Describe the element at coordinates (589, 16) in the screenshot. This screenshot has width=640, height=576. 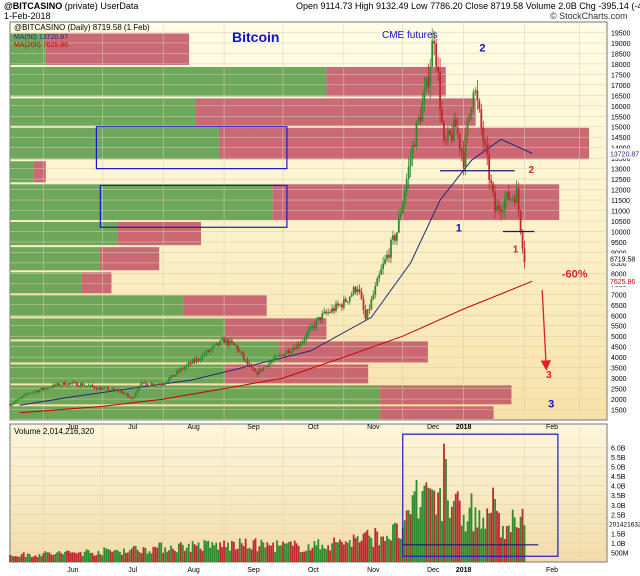
I see `watermark: © StockCharts.com` at that location.